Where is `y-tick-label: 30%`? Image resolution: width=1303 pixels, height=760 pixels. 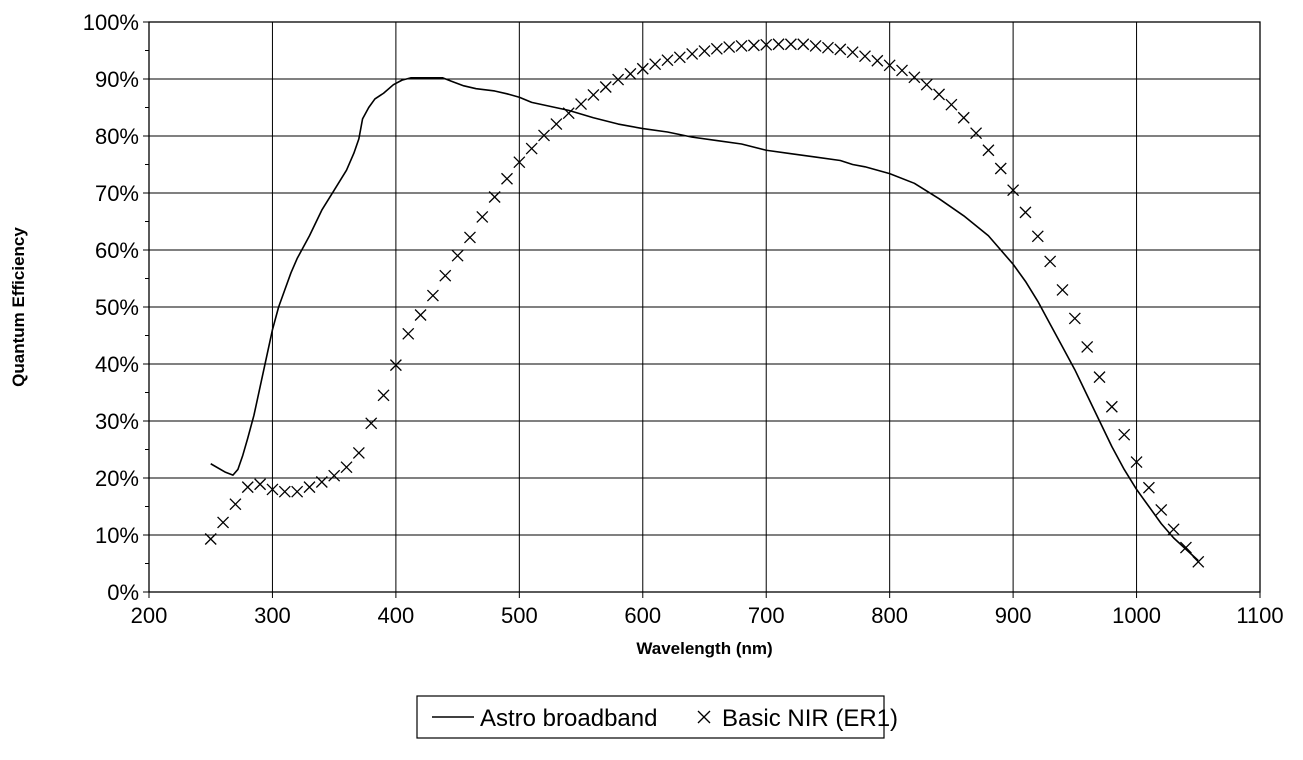
y-tick-label: 30% is located at coordinates (117, 421).